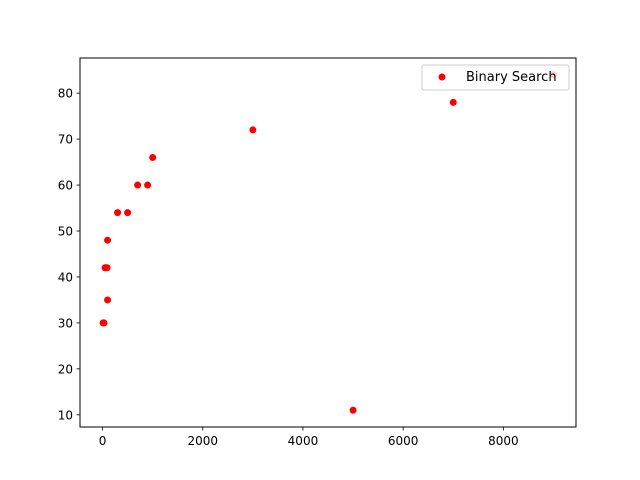 The image size is (640, 480). Describe the element at coordinates (65, 94) in the screenshot. I see `y-tick-label: 80` at that location.